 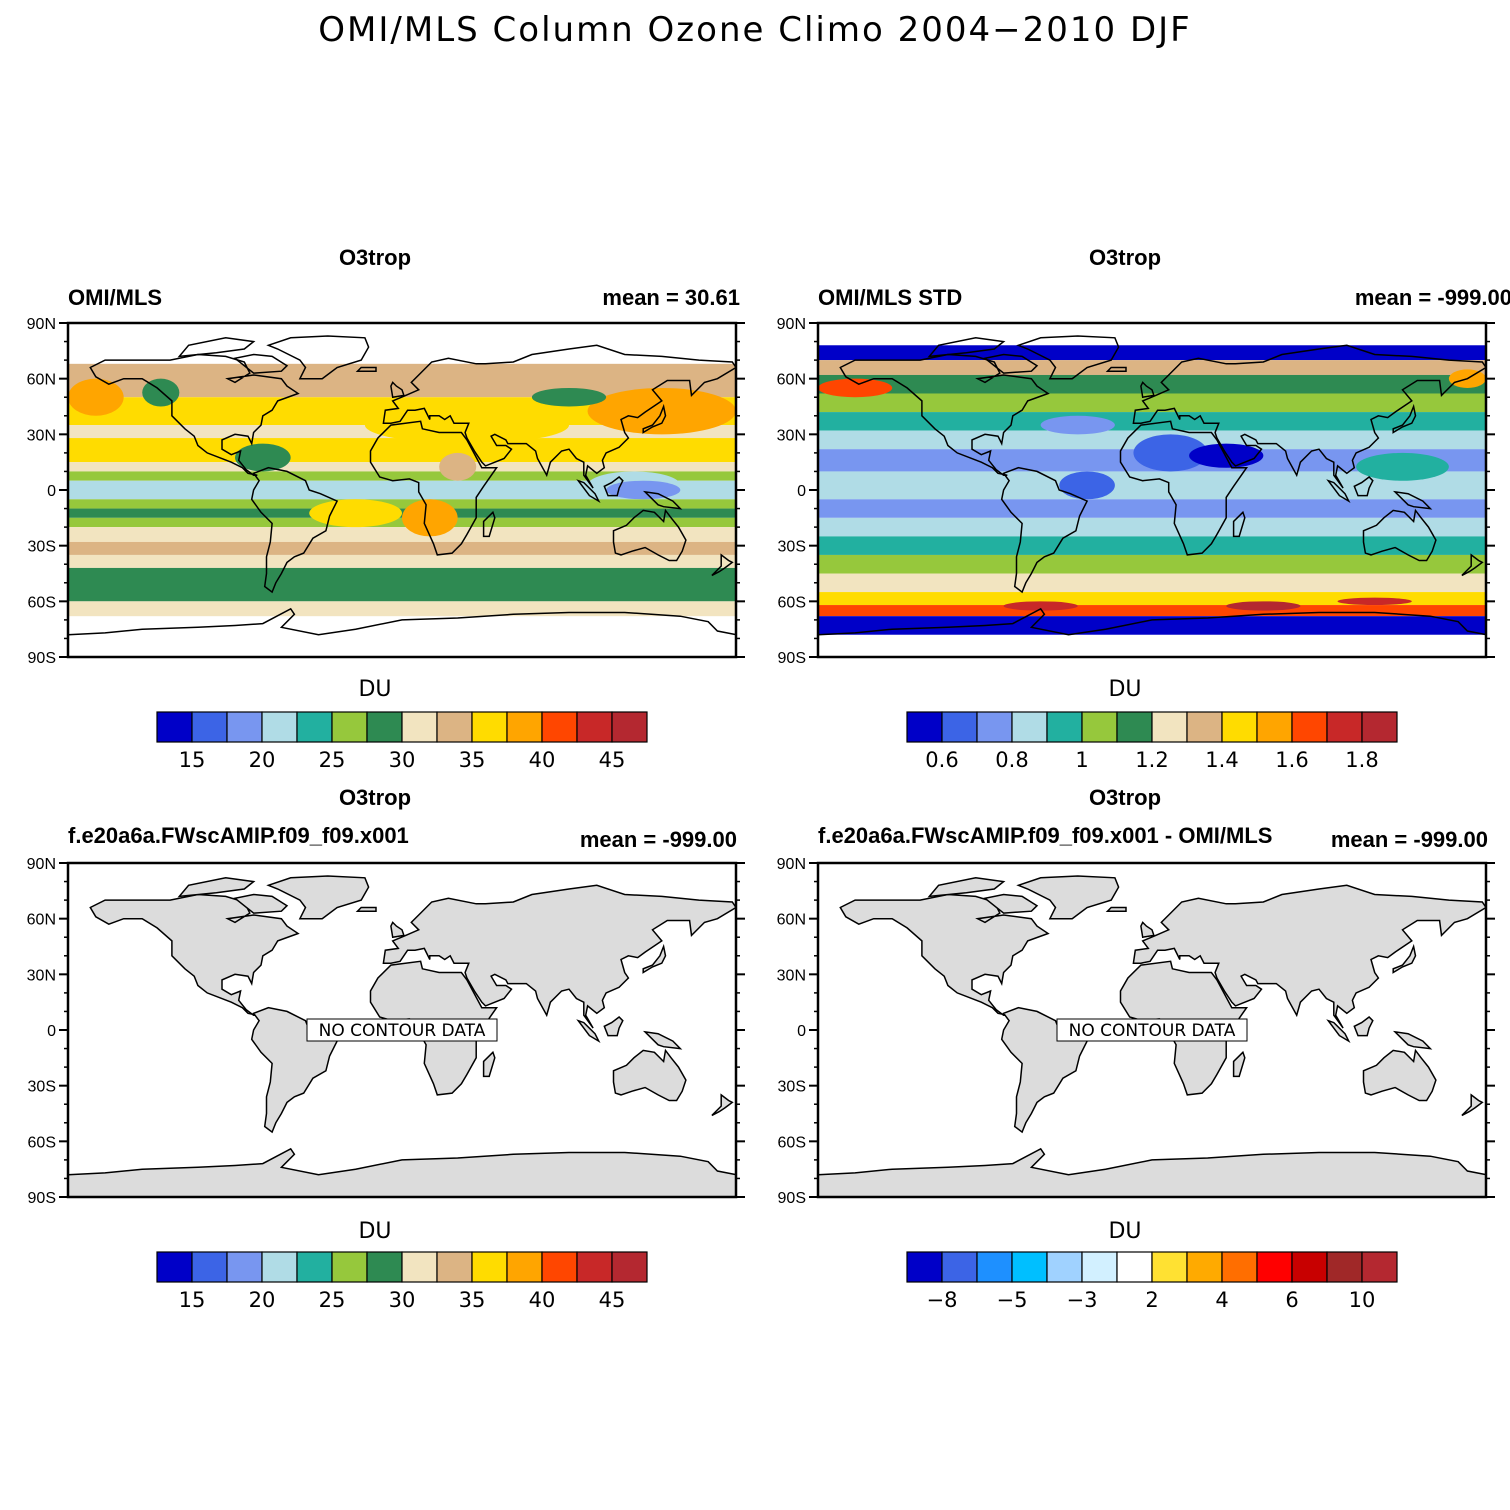 What do you see at coordinates (1147, 930) in the screenshot?
I see `land-britain` at bounding box center [1147, 930].